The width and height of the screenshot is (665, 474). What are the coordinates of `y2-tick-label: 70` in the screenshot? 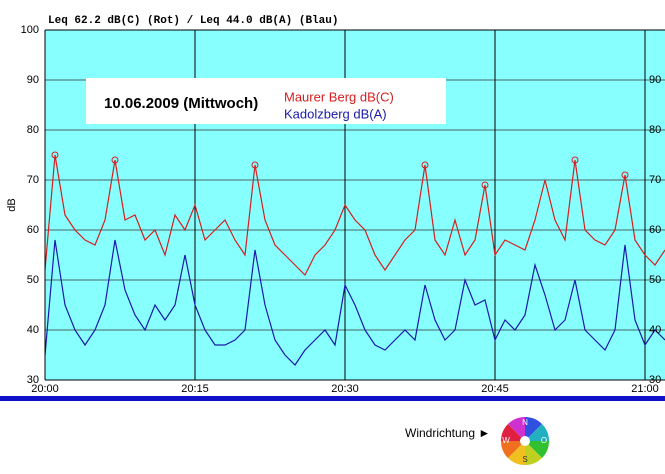 It's located at (655, 180).